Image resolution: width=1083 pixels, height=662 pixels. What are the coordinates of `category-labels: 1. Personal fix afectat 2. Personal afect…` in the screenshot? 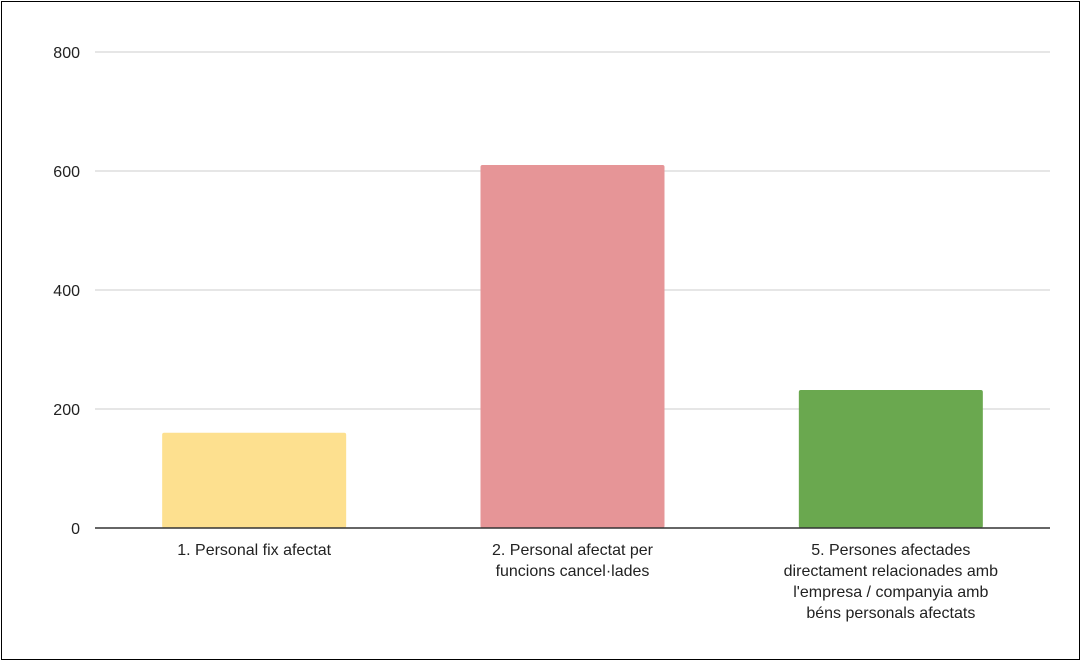 It's located at (587, 582).